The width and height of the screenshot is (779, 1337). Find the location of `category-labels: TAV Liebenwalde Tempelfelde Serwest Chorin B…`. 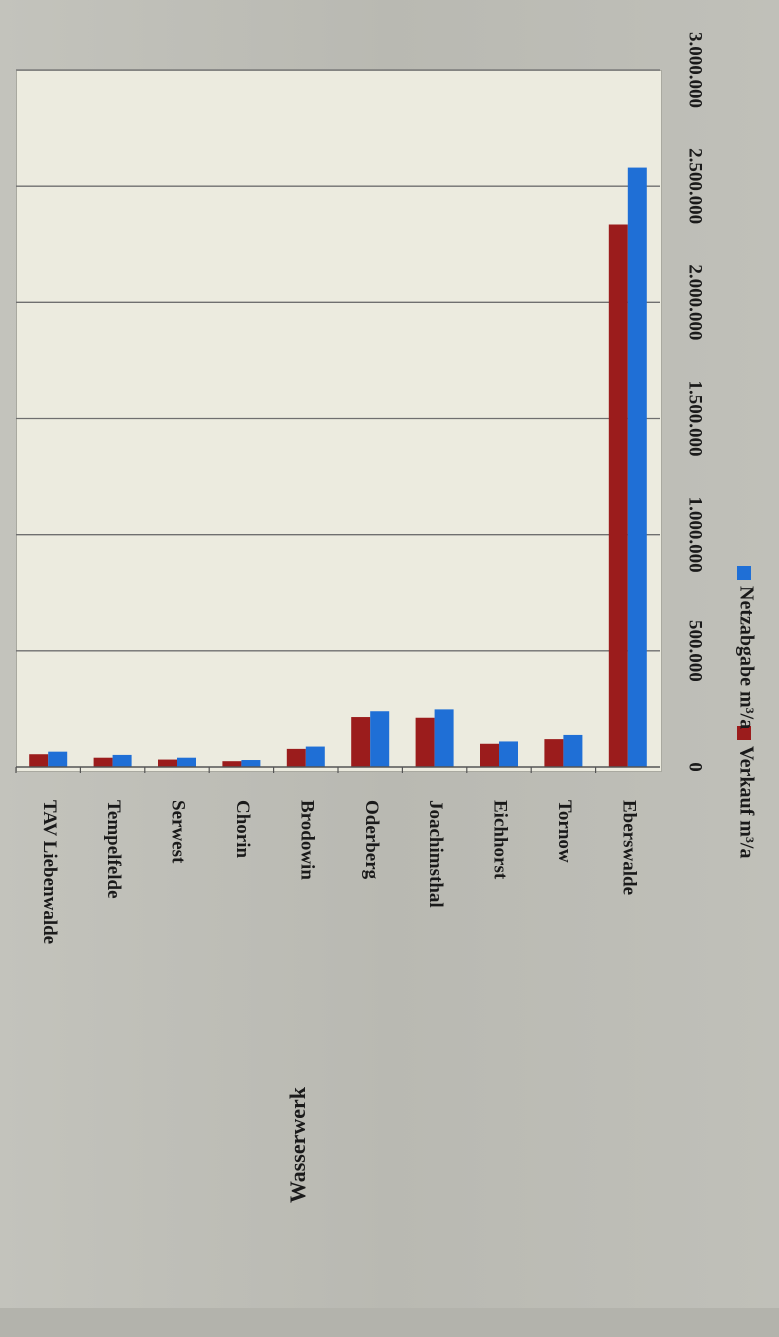

category-labels: TAV Liebenwalde Tempelfelde Serwest Chorin B… is located at coordinates (339, 872).